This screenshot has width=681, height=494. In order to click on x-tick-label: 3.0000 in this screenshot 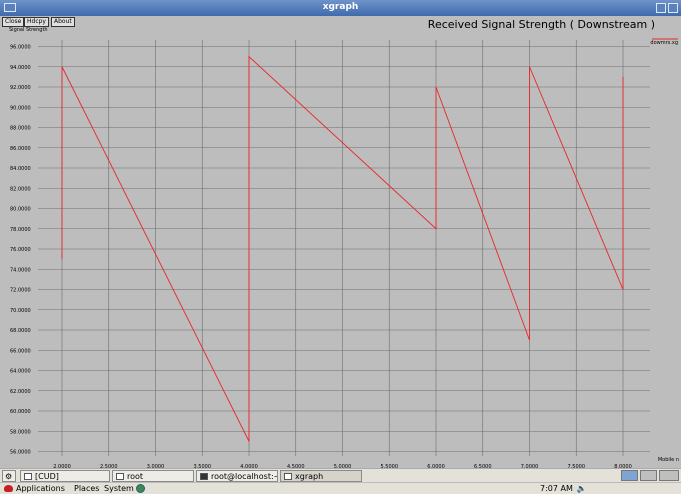, I will do `click(156, 466)`.